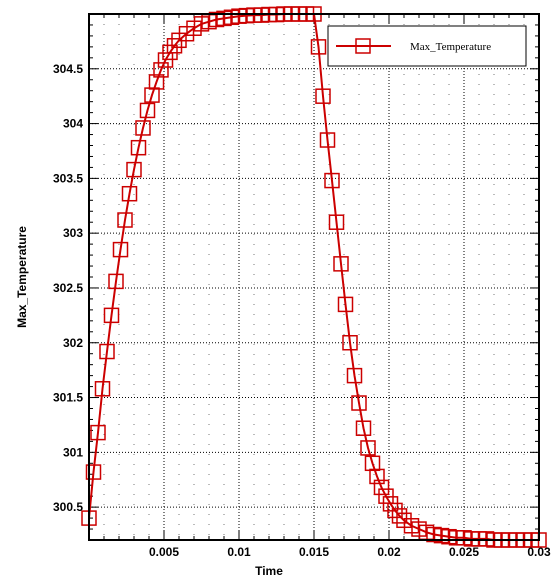  Describe the element at coordinates (314, 552) in the screenshot. I see `x-tick-label: 0.015` at that location.